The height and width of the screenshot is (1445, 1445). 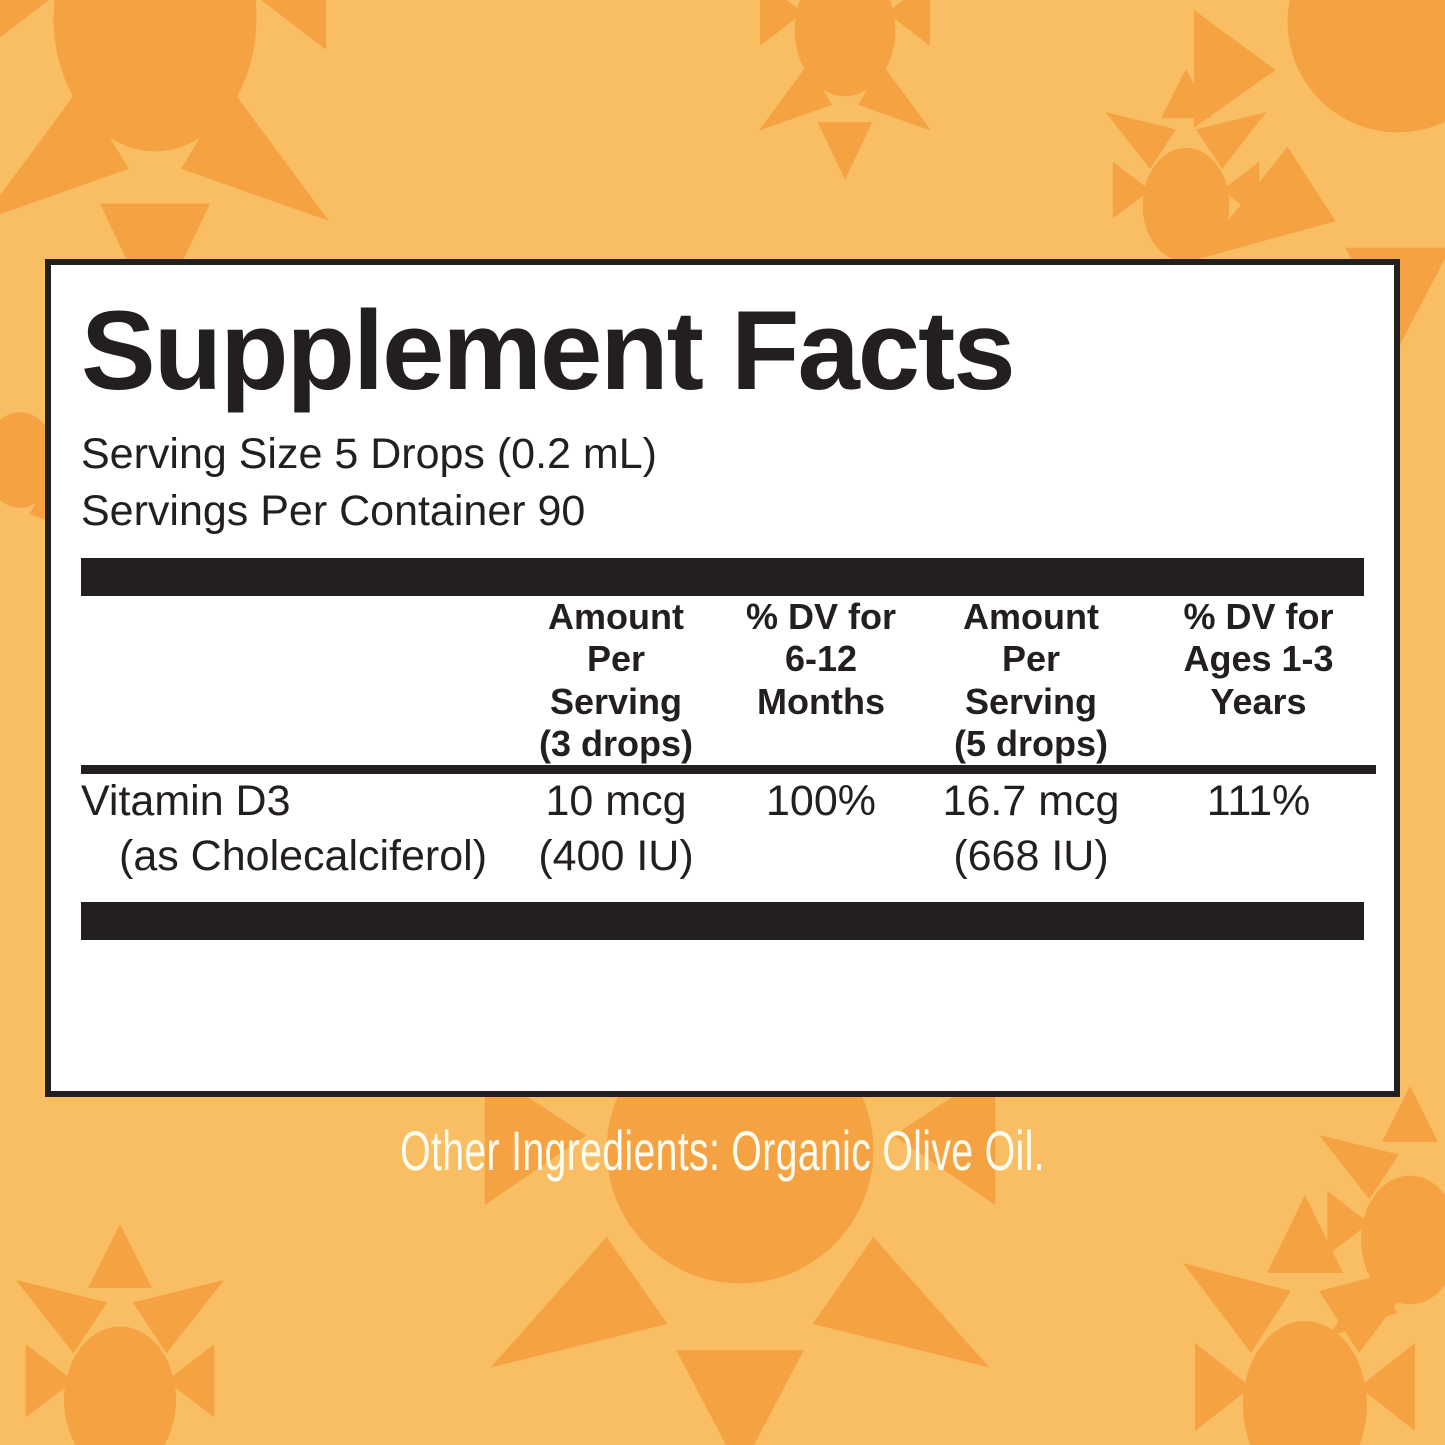 What do you see at coordinates (820, 659) in the screenshot?
I see `header-dv-6-12-months: % DV for 6-12 Months` at bounding box center [820, 659].